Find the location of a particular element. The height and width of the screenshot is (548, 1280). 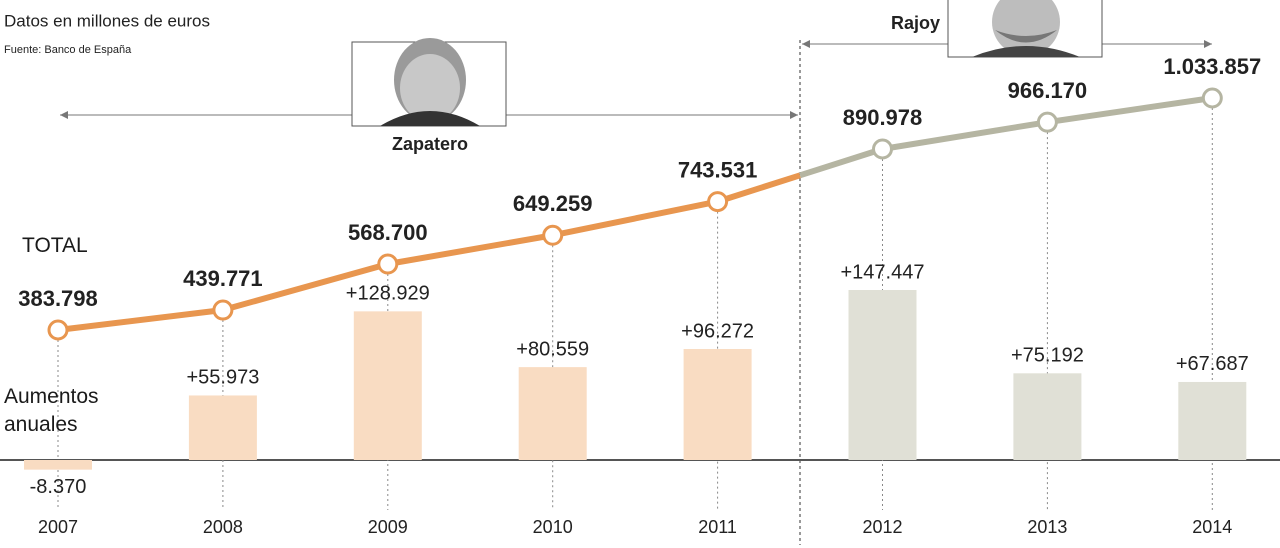

x-tick-label: 2008 is located at coordinates (223, 527).